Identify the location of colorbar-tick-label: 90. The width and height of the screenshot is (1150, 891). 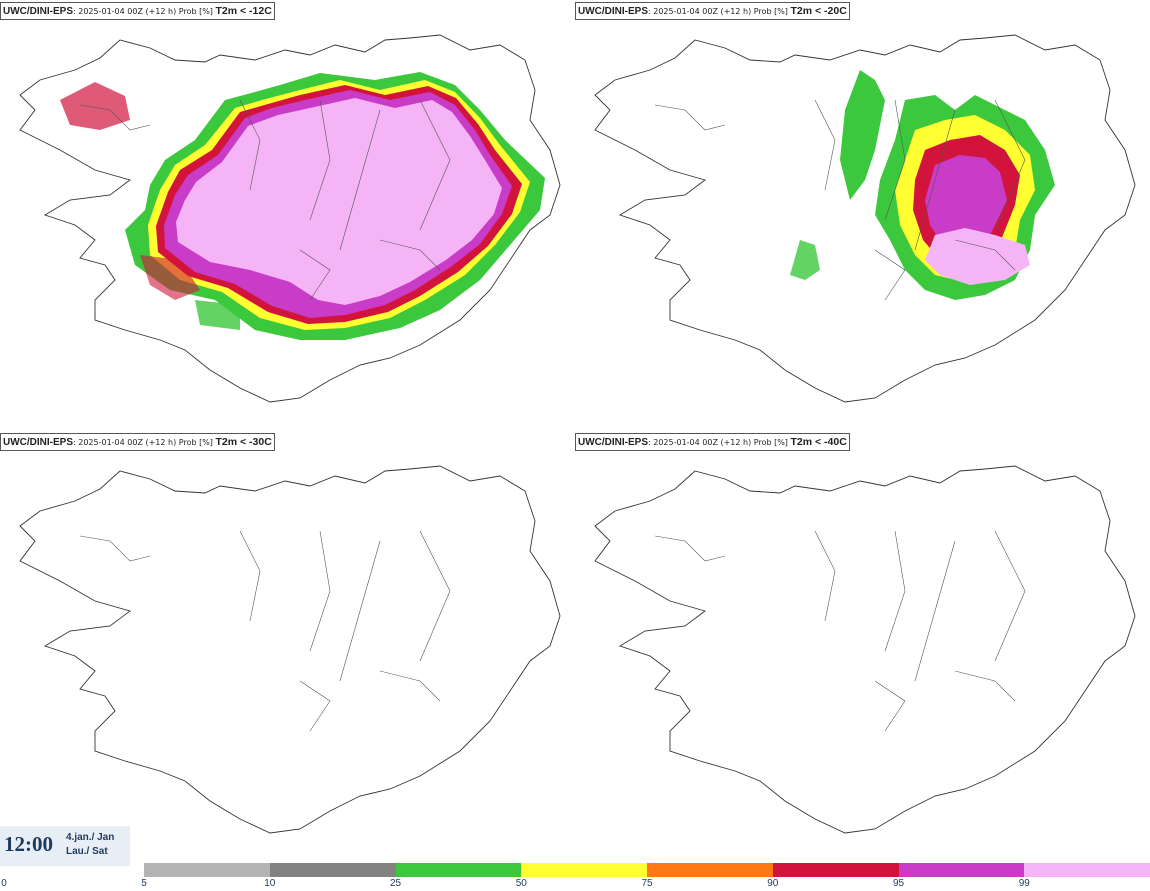
(773, 883).